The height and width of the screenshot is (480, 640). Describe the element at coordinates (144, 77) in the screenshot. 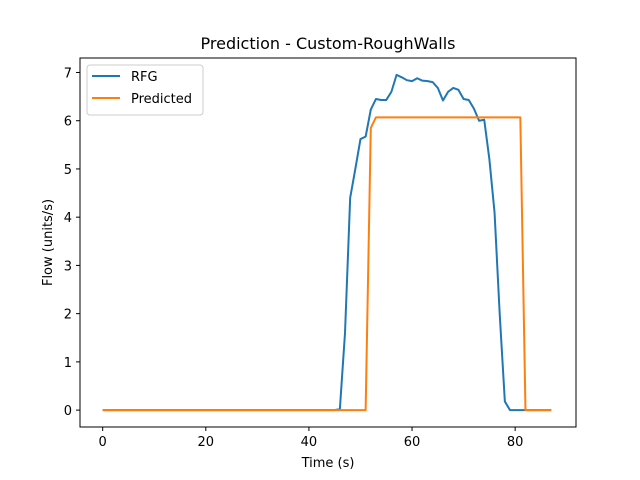

I see `legend-label-rfg: RFG` at that location.